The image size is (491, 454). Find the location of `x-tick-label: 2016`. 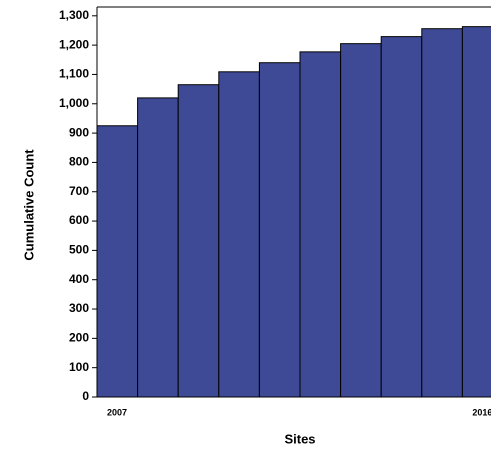

x-tick-label: 2016 is located at coordinates (481, 412).